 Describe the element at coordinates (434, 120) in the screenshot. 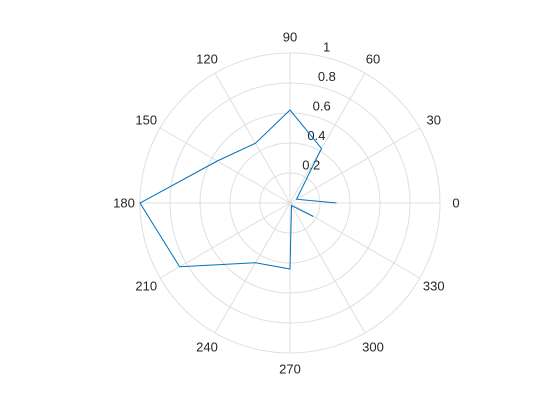

I see `angle-tick-label: 30` at that location.